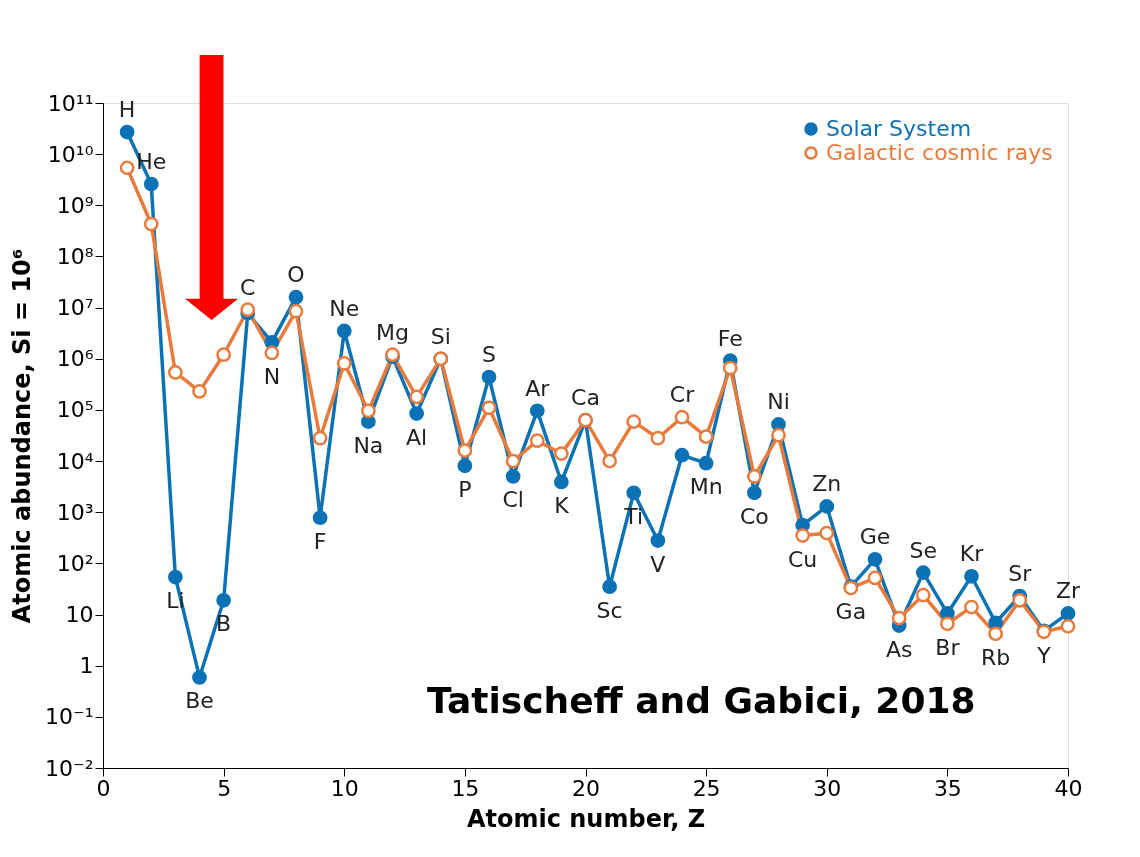 The height and width of the screenshot is (857, 1140). I want to click on annotation: Ar, so click(538, 388).